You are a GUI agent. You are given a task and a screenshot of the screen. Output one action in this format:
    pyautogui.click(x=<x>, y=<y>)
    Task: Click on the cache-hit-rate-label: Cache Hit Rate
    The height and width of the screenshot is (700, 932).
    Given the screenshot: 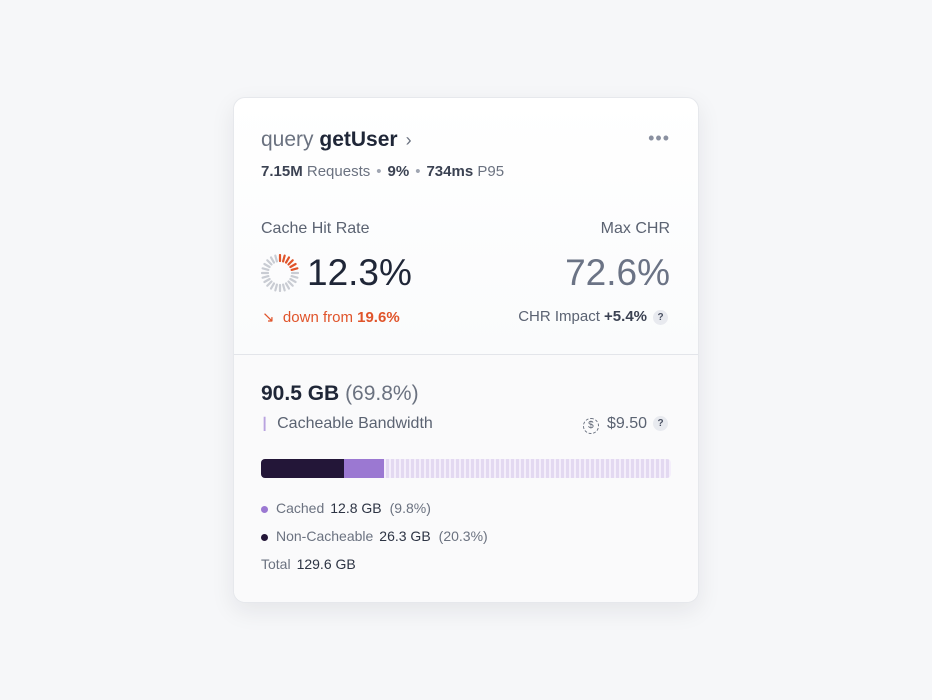 What is the action you would take?
    pyautogui.click(x=315, y=228)
    